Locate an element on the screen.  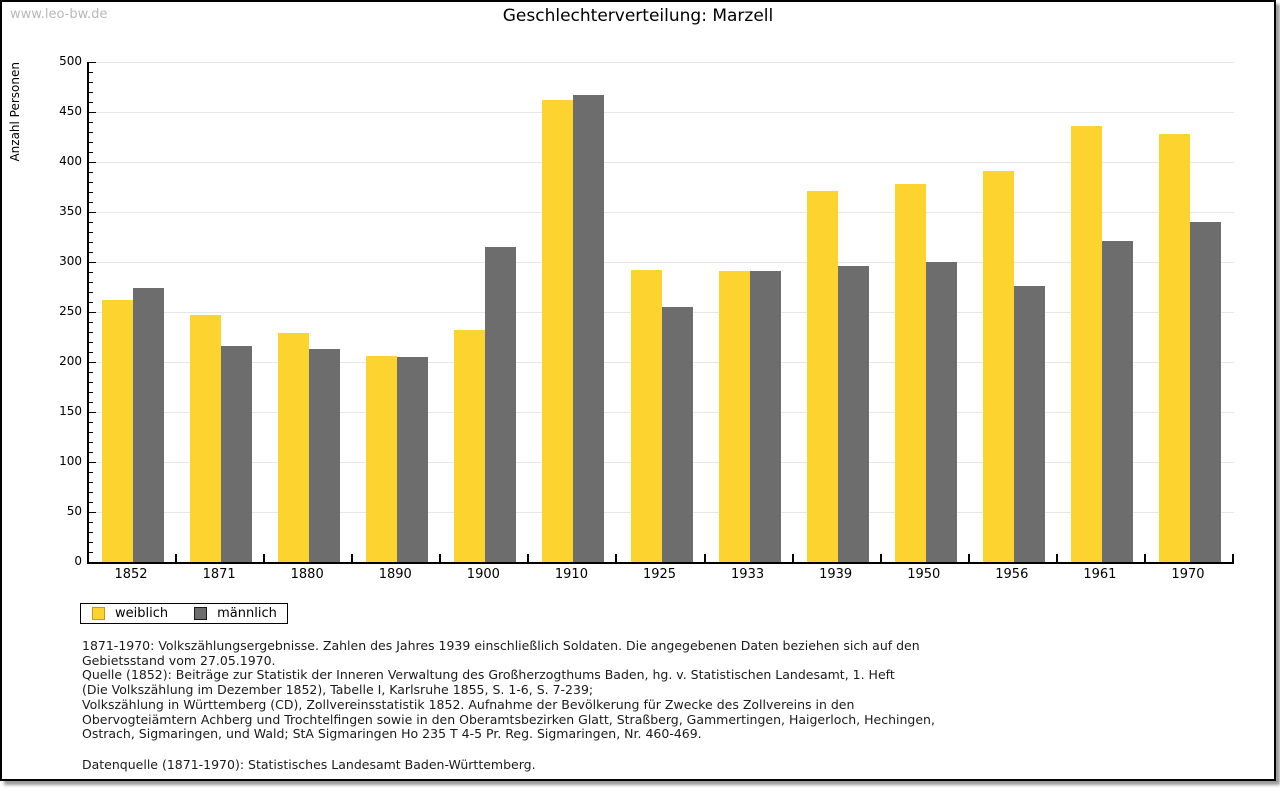
y-tick-label-450: 450 is located at coordinates (70, 111).